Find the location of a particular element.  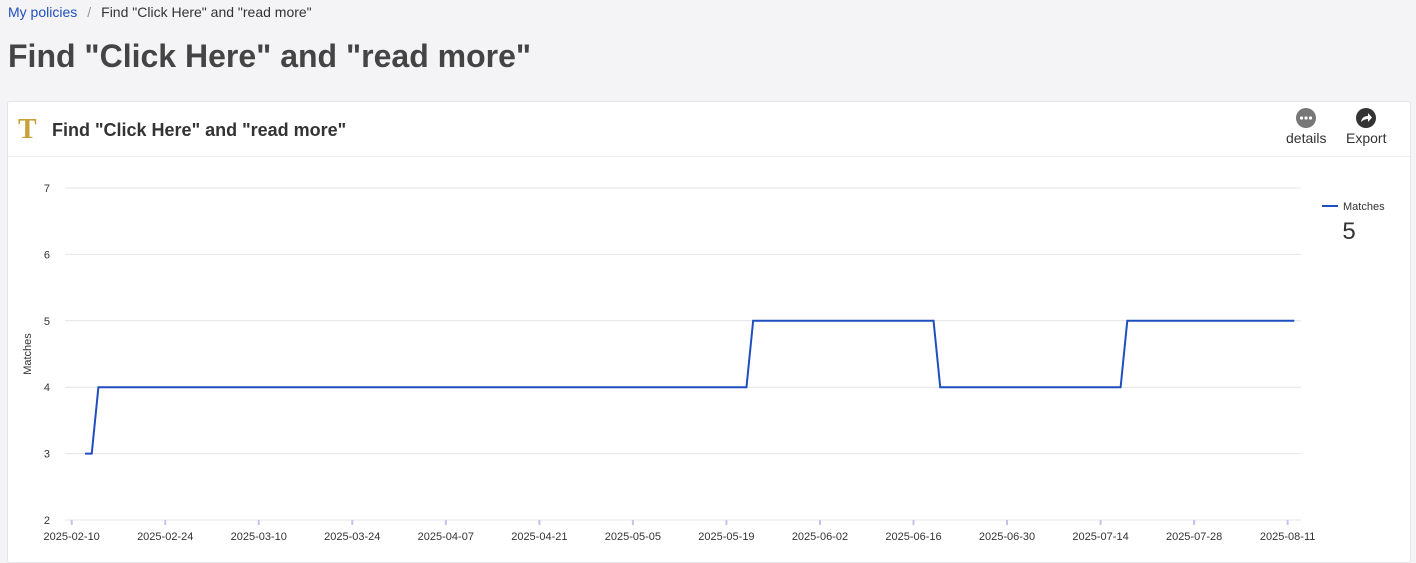

x-tick-label: 2025-06-02 is located at coordinates (820, 537).